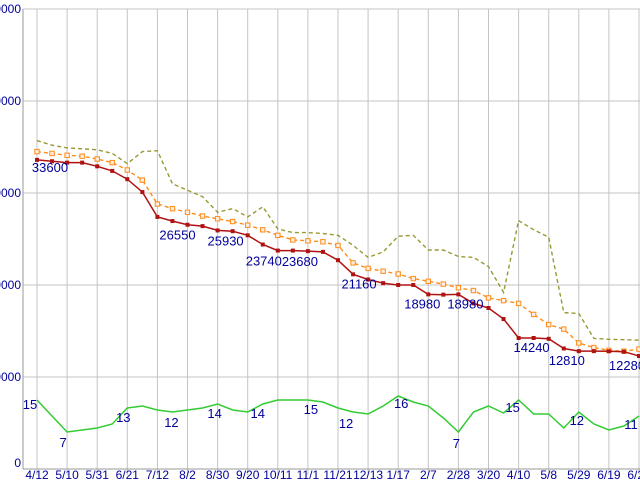 The image size is (640, 480). What do you see at coordinates (10, 193) in the screenshot?
I see `y-axis-tick-label: 30000` at bounding box center [10, 193].